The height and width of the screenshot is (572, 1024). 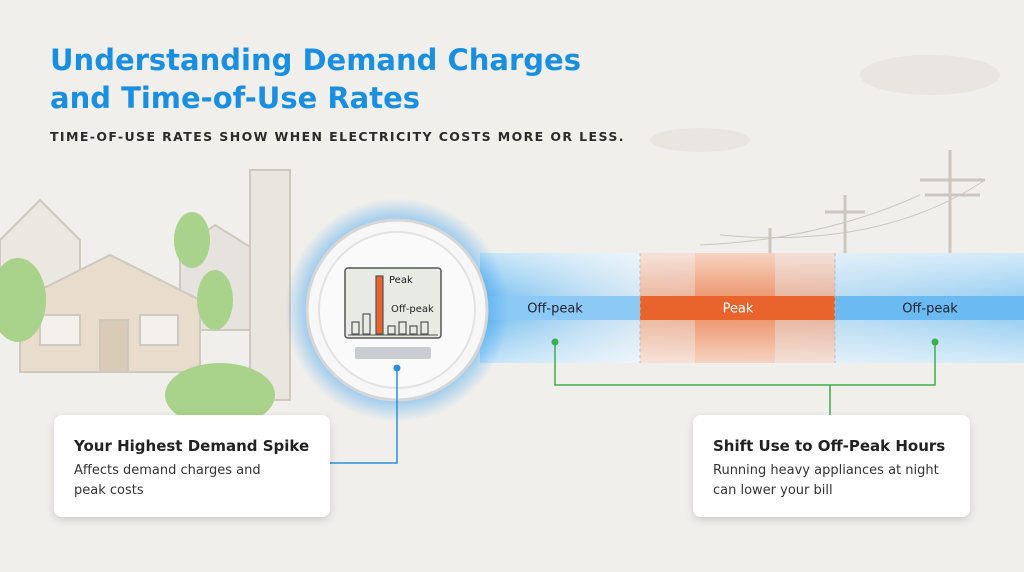 I want to click on meter-peak-label: Peak, so click(x=401, y=280).